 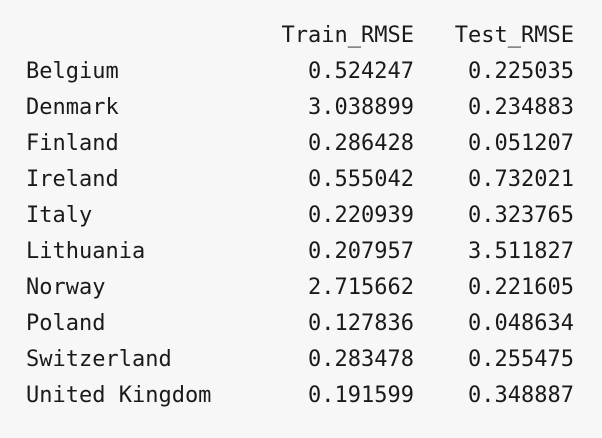 What do you see at coordinates (361, 107) in the screenshot?
I see `train-rmse-cell: 3.038899` at bounding box center [361, 107].